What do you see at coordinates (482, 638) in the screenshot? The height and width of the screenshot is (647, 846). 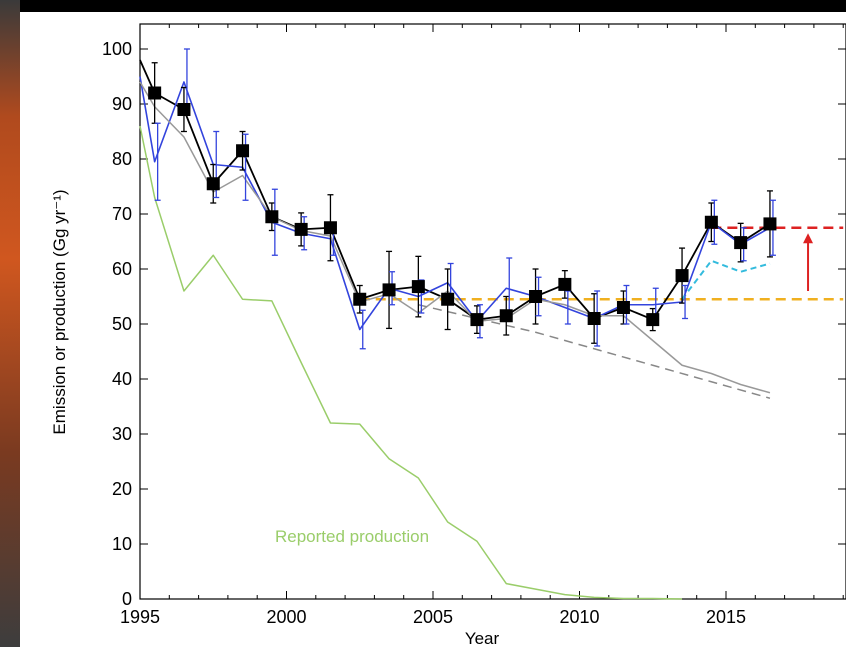 I see `x-axis-label: Year` at bounding box center [482, 638].